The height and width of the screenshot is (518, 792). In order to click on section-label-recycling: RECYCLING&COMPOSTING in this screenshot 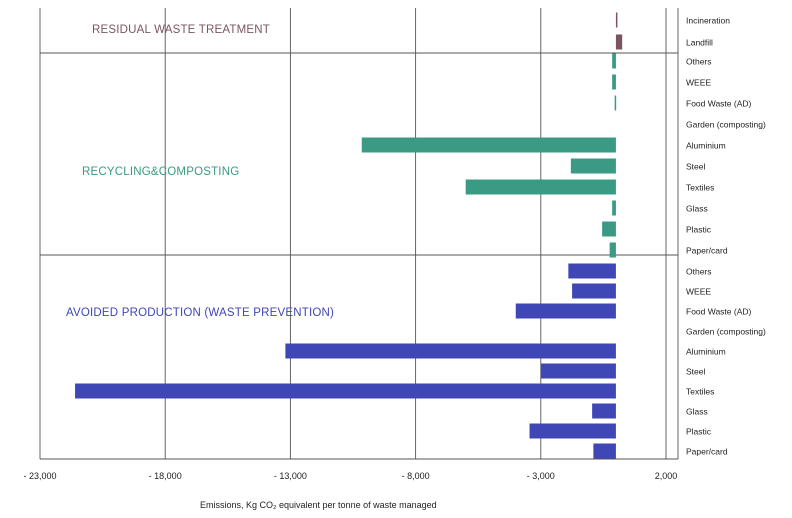, I will do `click(161, 172)`.